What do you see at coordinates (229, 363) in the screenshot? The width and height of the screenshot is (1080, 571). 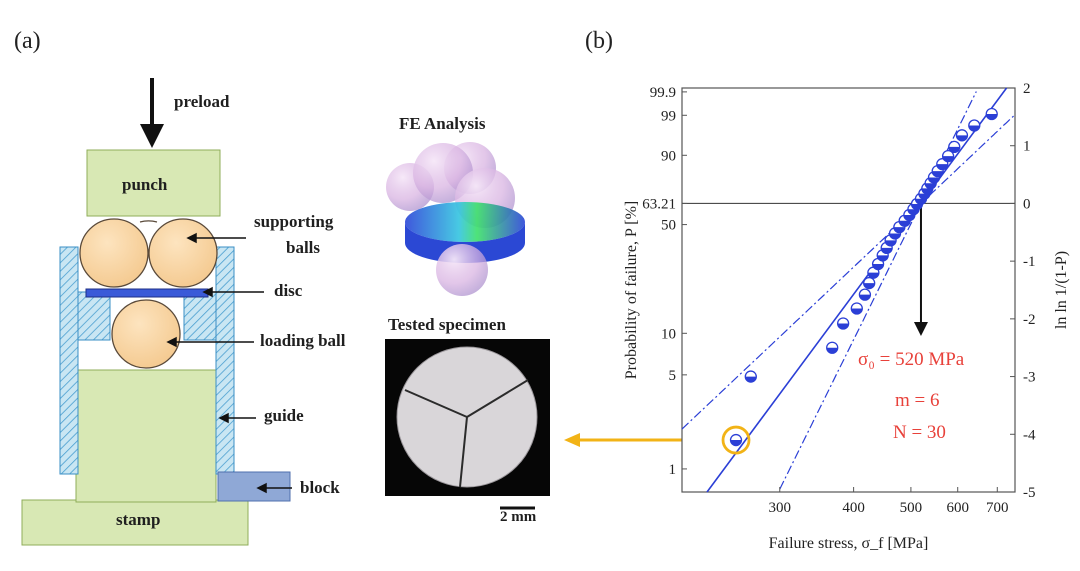 I see `leader-lines` at bounding box center [229, 363].